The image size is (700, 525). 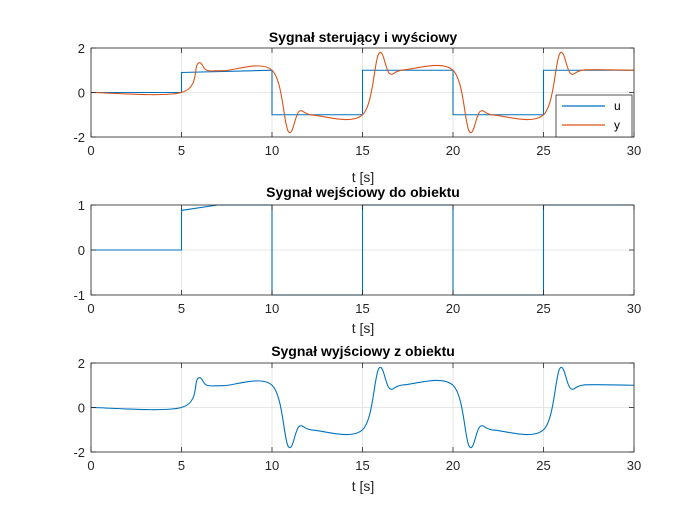 What do you see at coordinates (617, 106) in the screenshot?
I see `legend-label-u: u` at bounding box center [617, 106].